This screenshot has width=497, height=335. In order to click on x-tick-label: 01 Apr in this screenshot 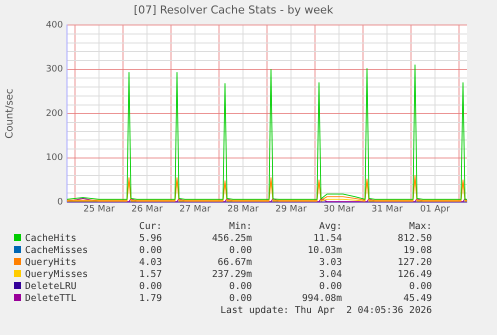, I will do `click(435, 209)`.